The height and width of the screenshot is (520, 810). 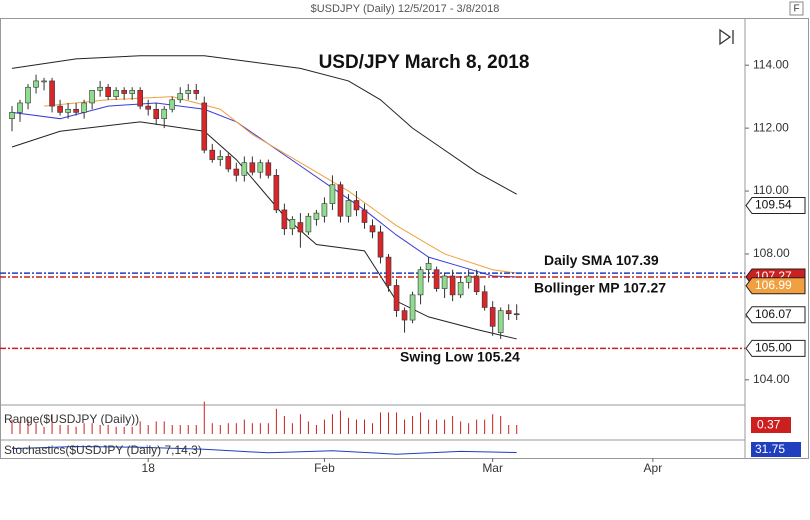 I want to click on annotation: Daily SMA 107.39, so click(x=601, y=260).